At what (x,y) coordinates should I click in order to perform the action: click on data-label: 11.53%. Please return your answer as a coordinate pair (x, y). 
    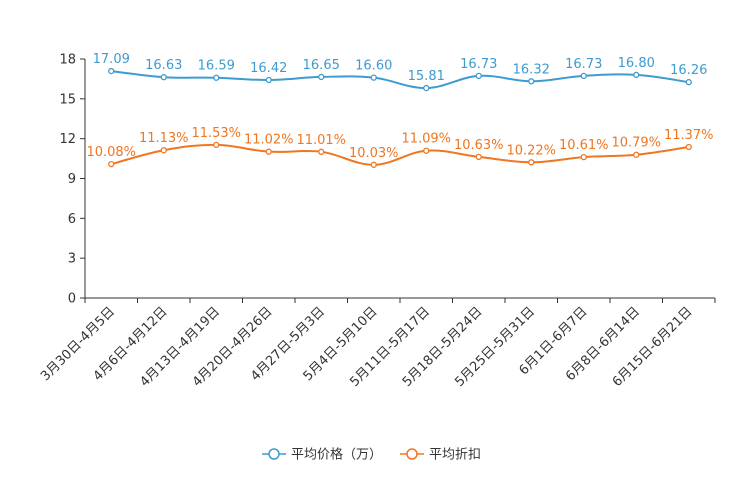
    Looking at the image, I should click on (216, 133).